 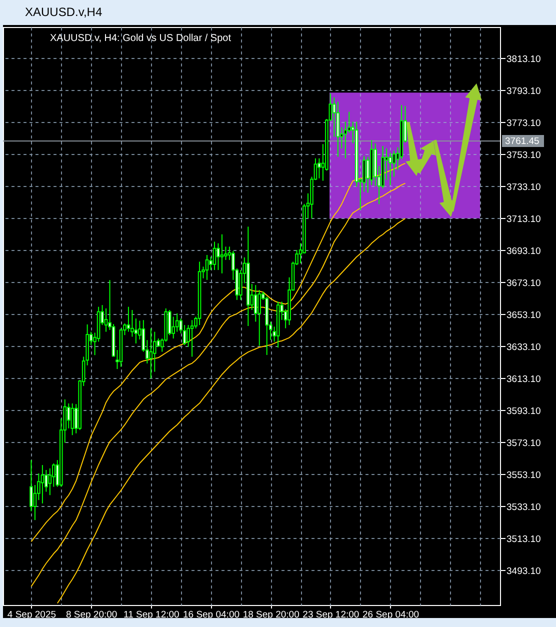 I want to click on y-tick-label: 3633.10, so click(x=523, y=347).